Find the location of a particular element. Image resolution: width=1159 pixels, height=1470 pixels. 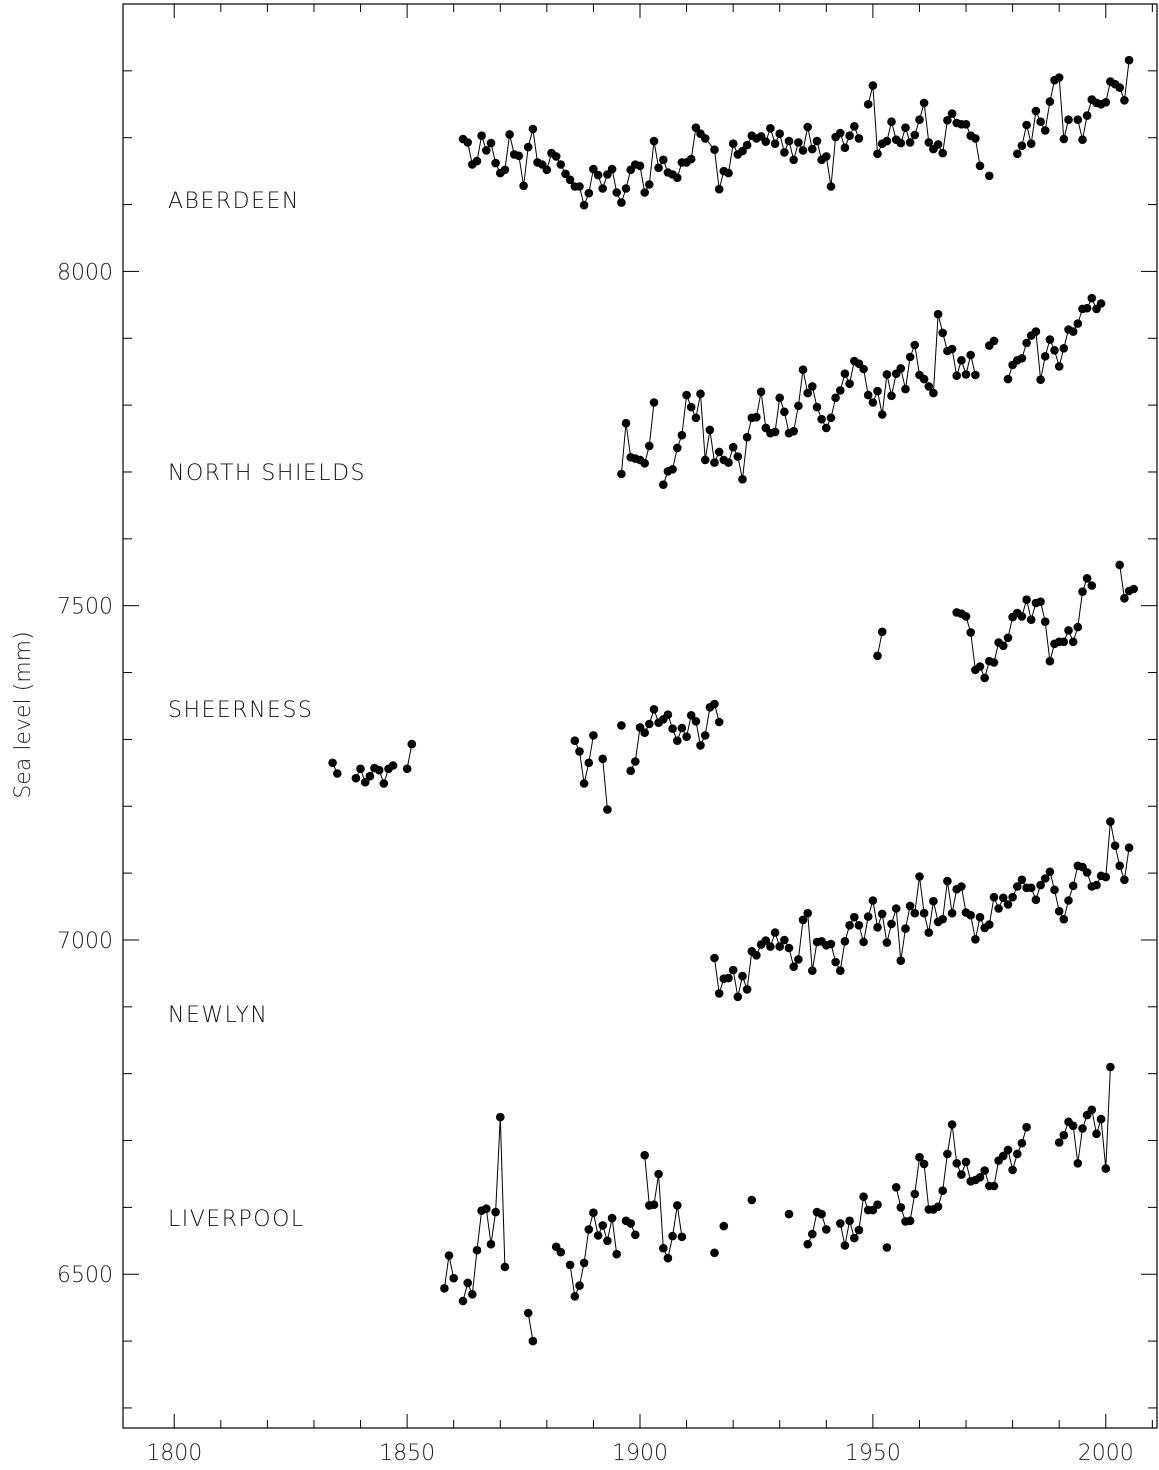

point-liverpool-1908 is located at coordinates (677, 1205).